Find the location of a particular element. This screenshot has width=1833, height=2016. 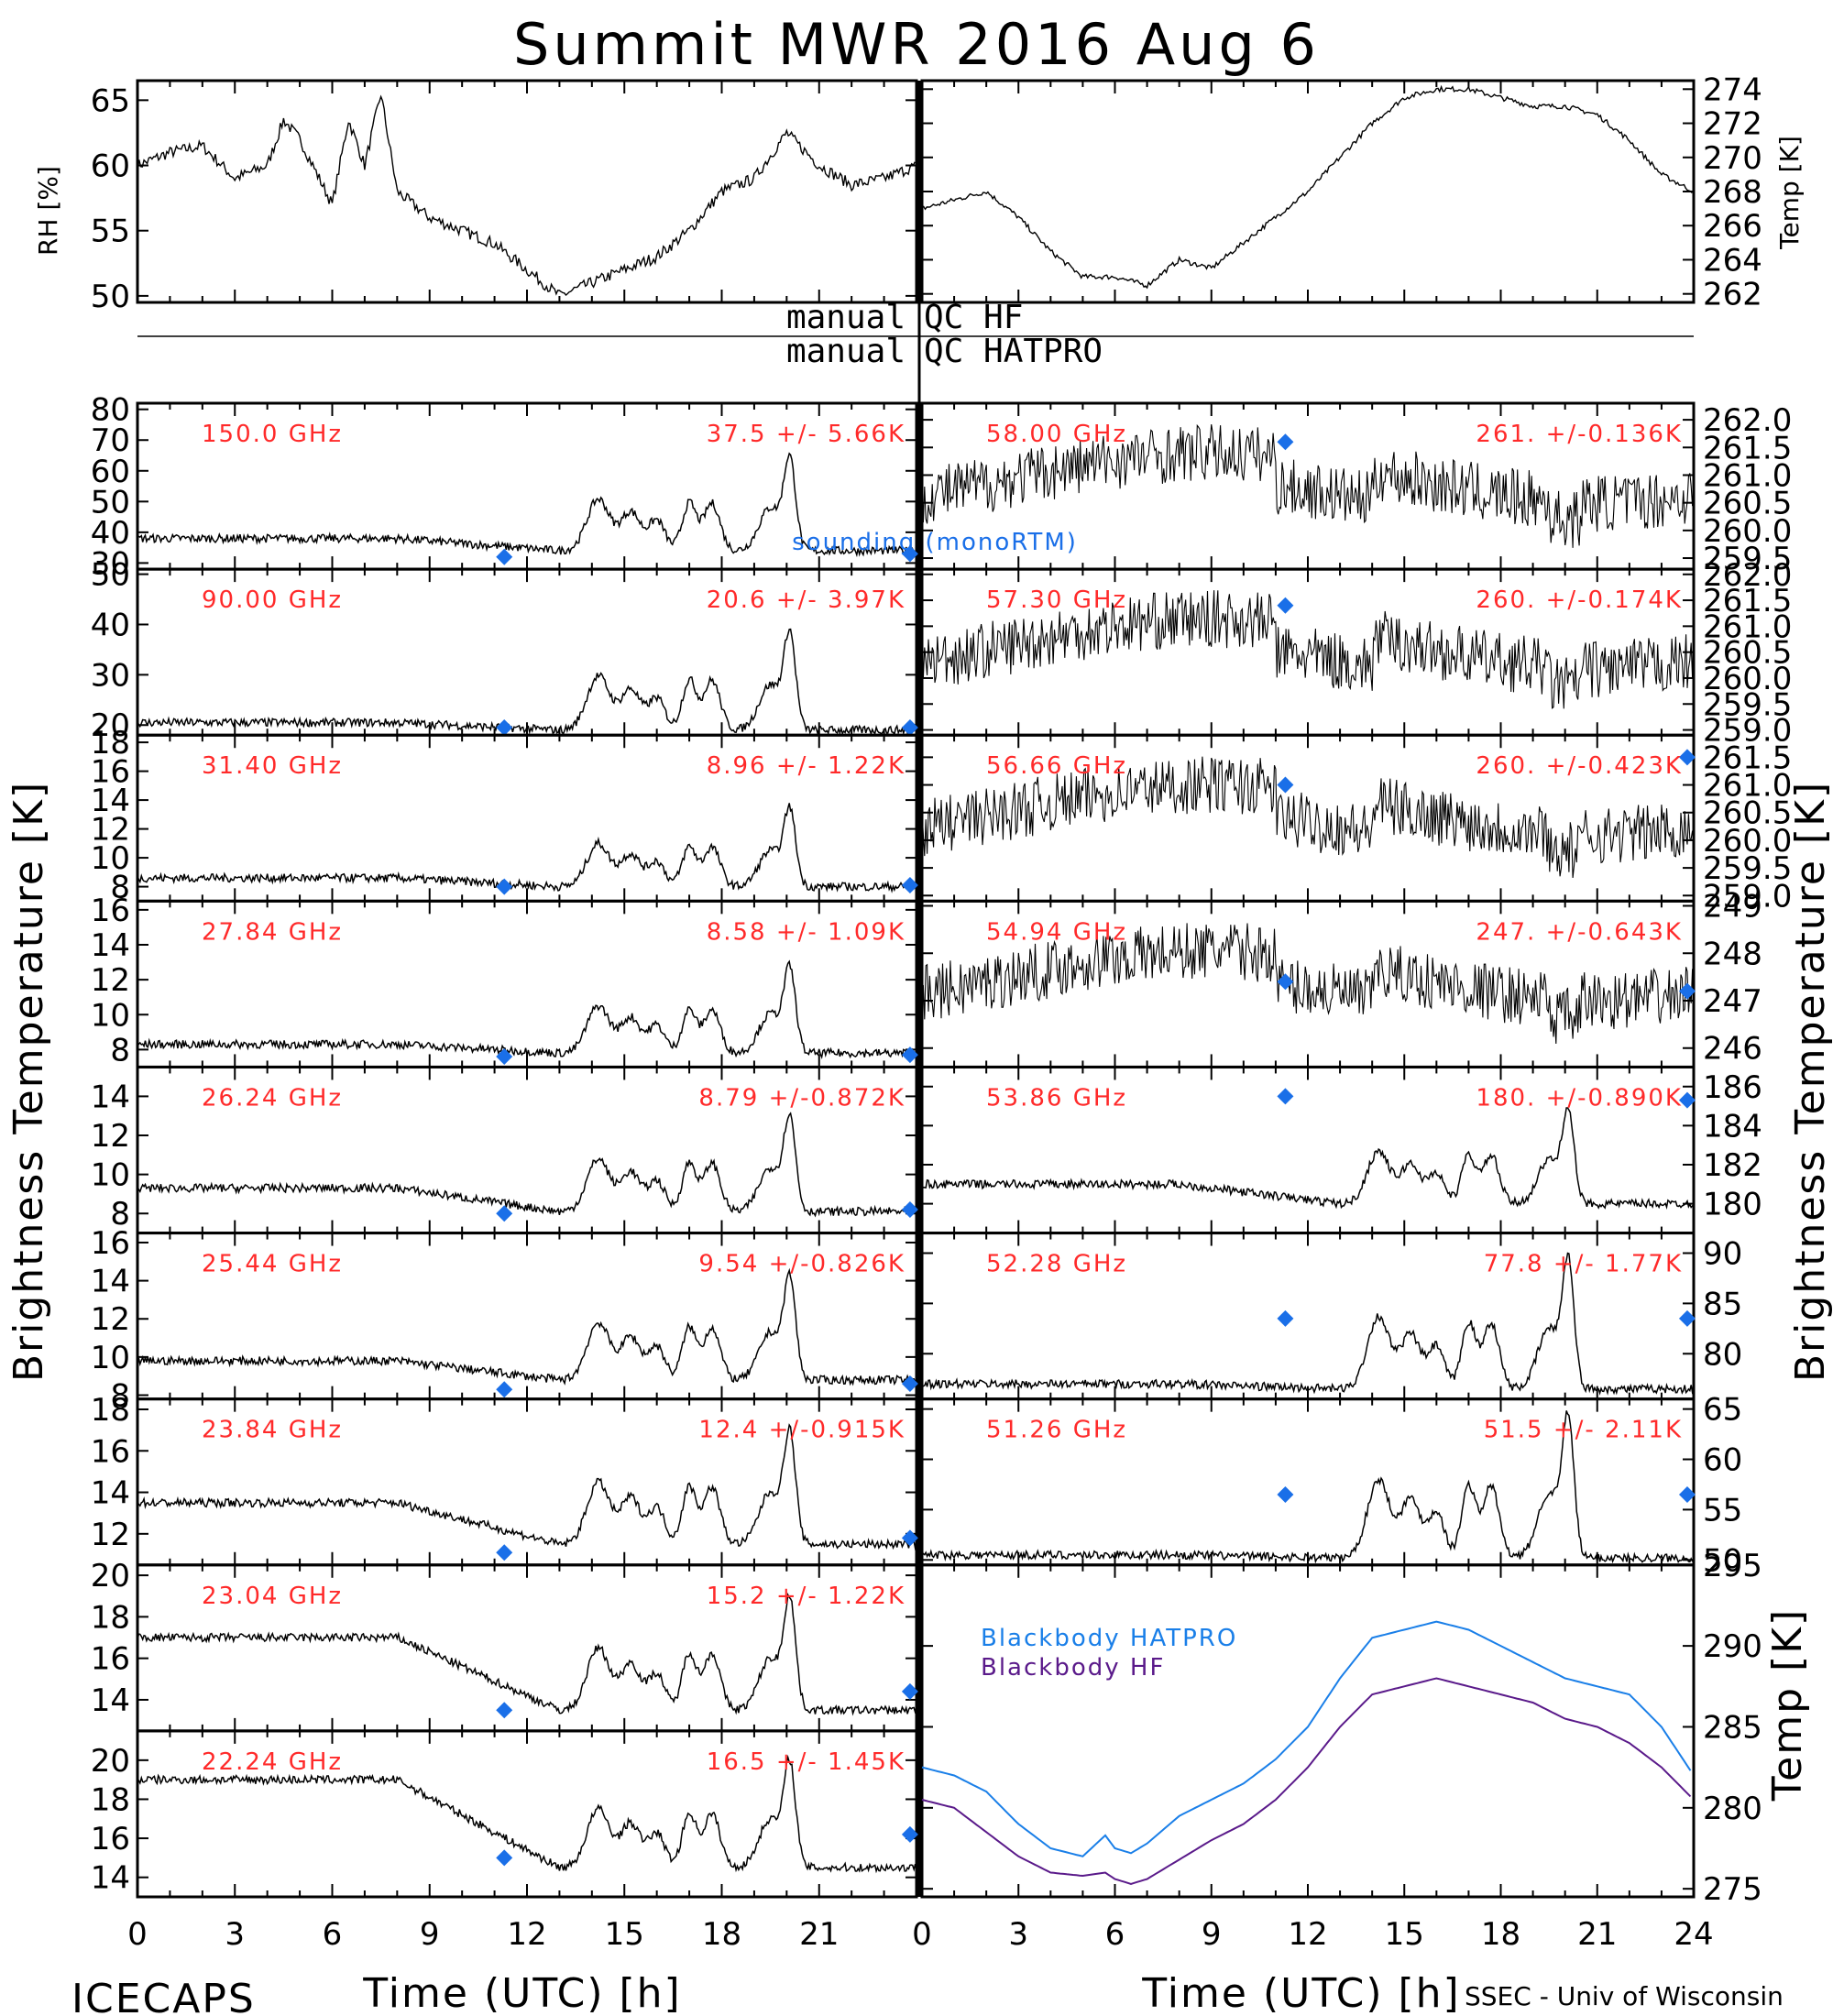

frequency-label: 90.00 GHz is located at coordinates (272, 600).